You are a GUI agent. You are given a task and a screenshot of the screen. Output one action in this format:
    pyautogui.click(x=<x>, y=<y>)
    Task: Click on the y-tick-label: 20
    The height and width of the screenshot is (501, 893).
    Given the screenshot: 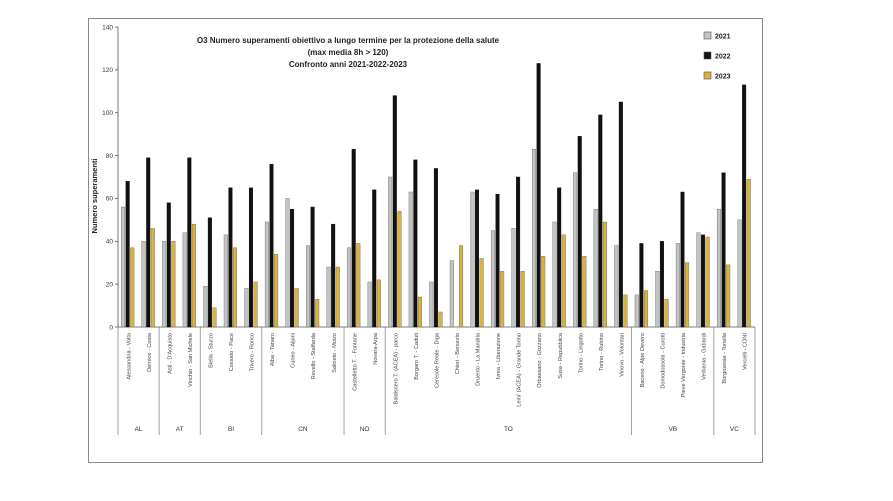 What is the action you would take?
    pyautogui.click(x=110, y=284)
    